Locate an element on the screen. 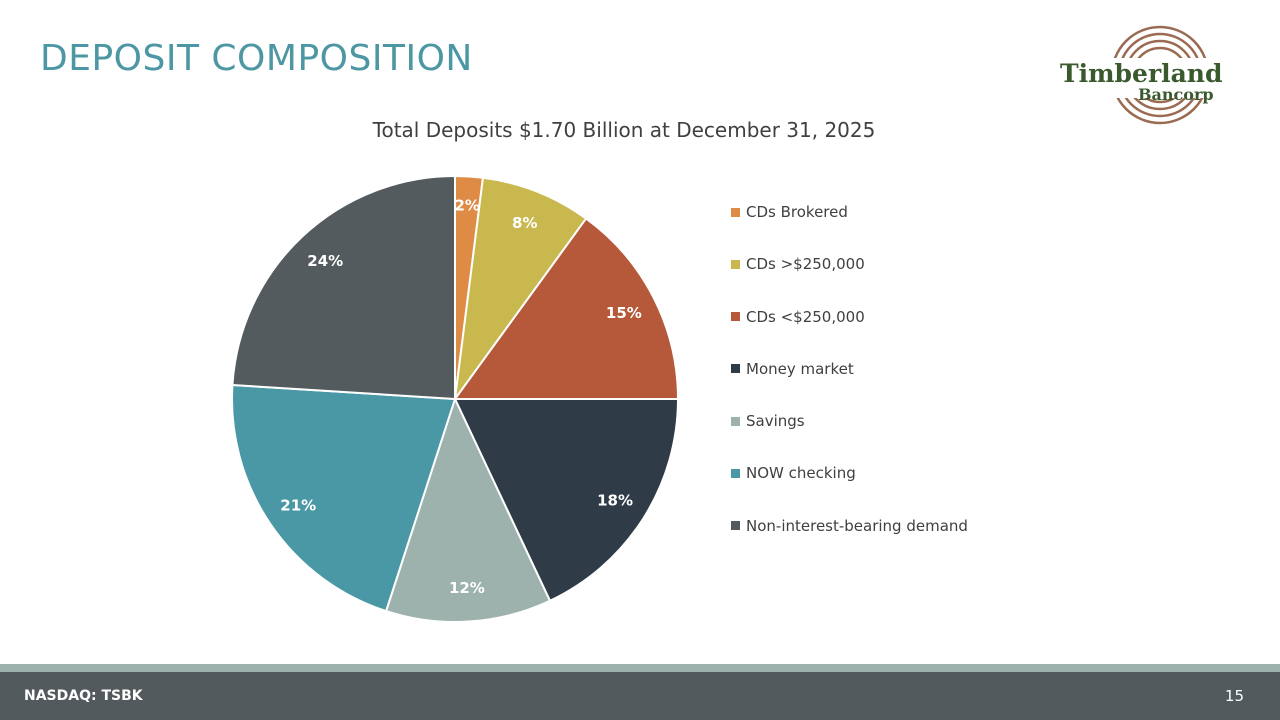  legend-label: CDs Brokered is located at coordinates (797, 212).